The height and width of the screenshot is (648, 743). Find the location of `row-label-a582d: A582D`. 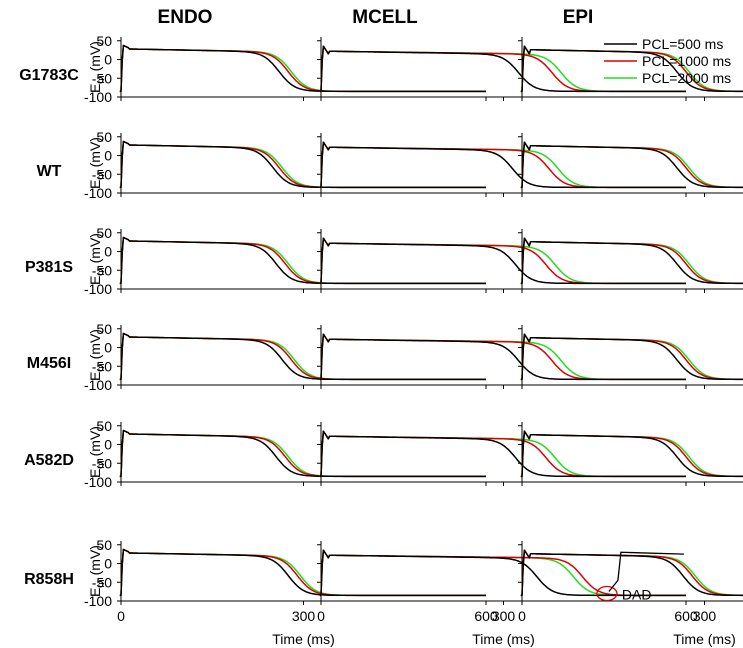

row-label-a582d: A582D is located at coordinates (49, 460).